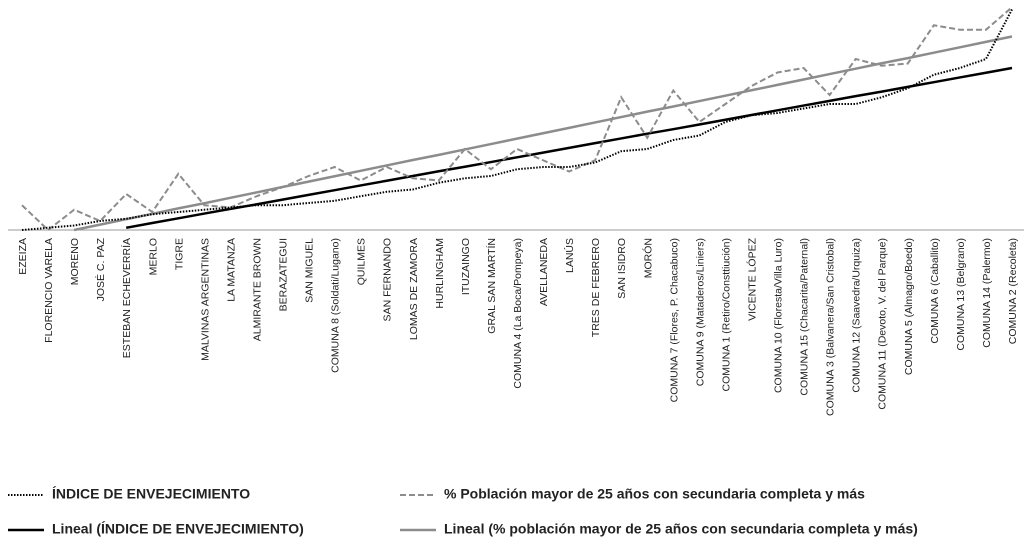 Image resolution: width=1024 pixels, height=545 pixels. Describe the element at coordinates (257, 289) in the screenshot. I see `x-tick-label: ALMIRANTE BROWN` at that location.